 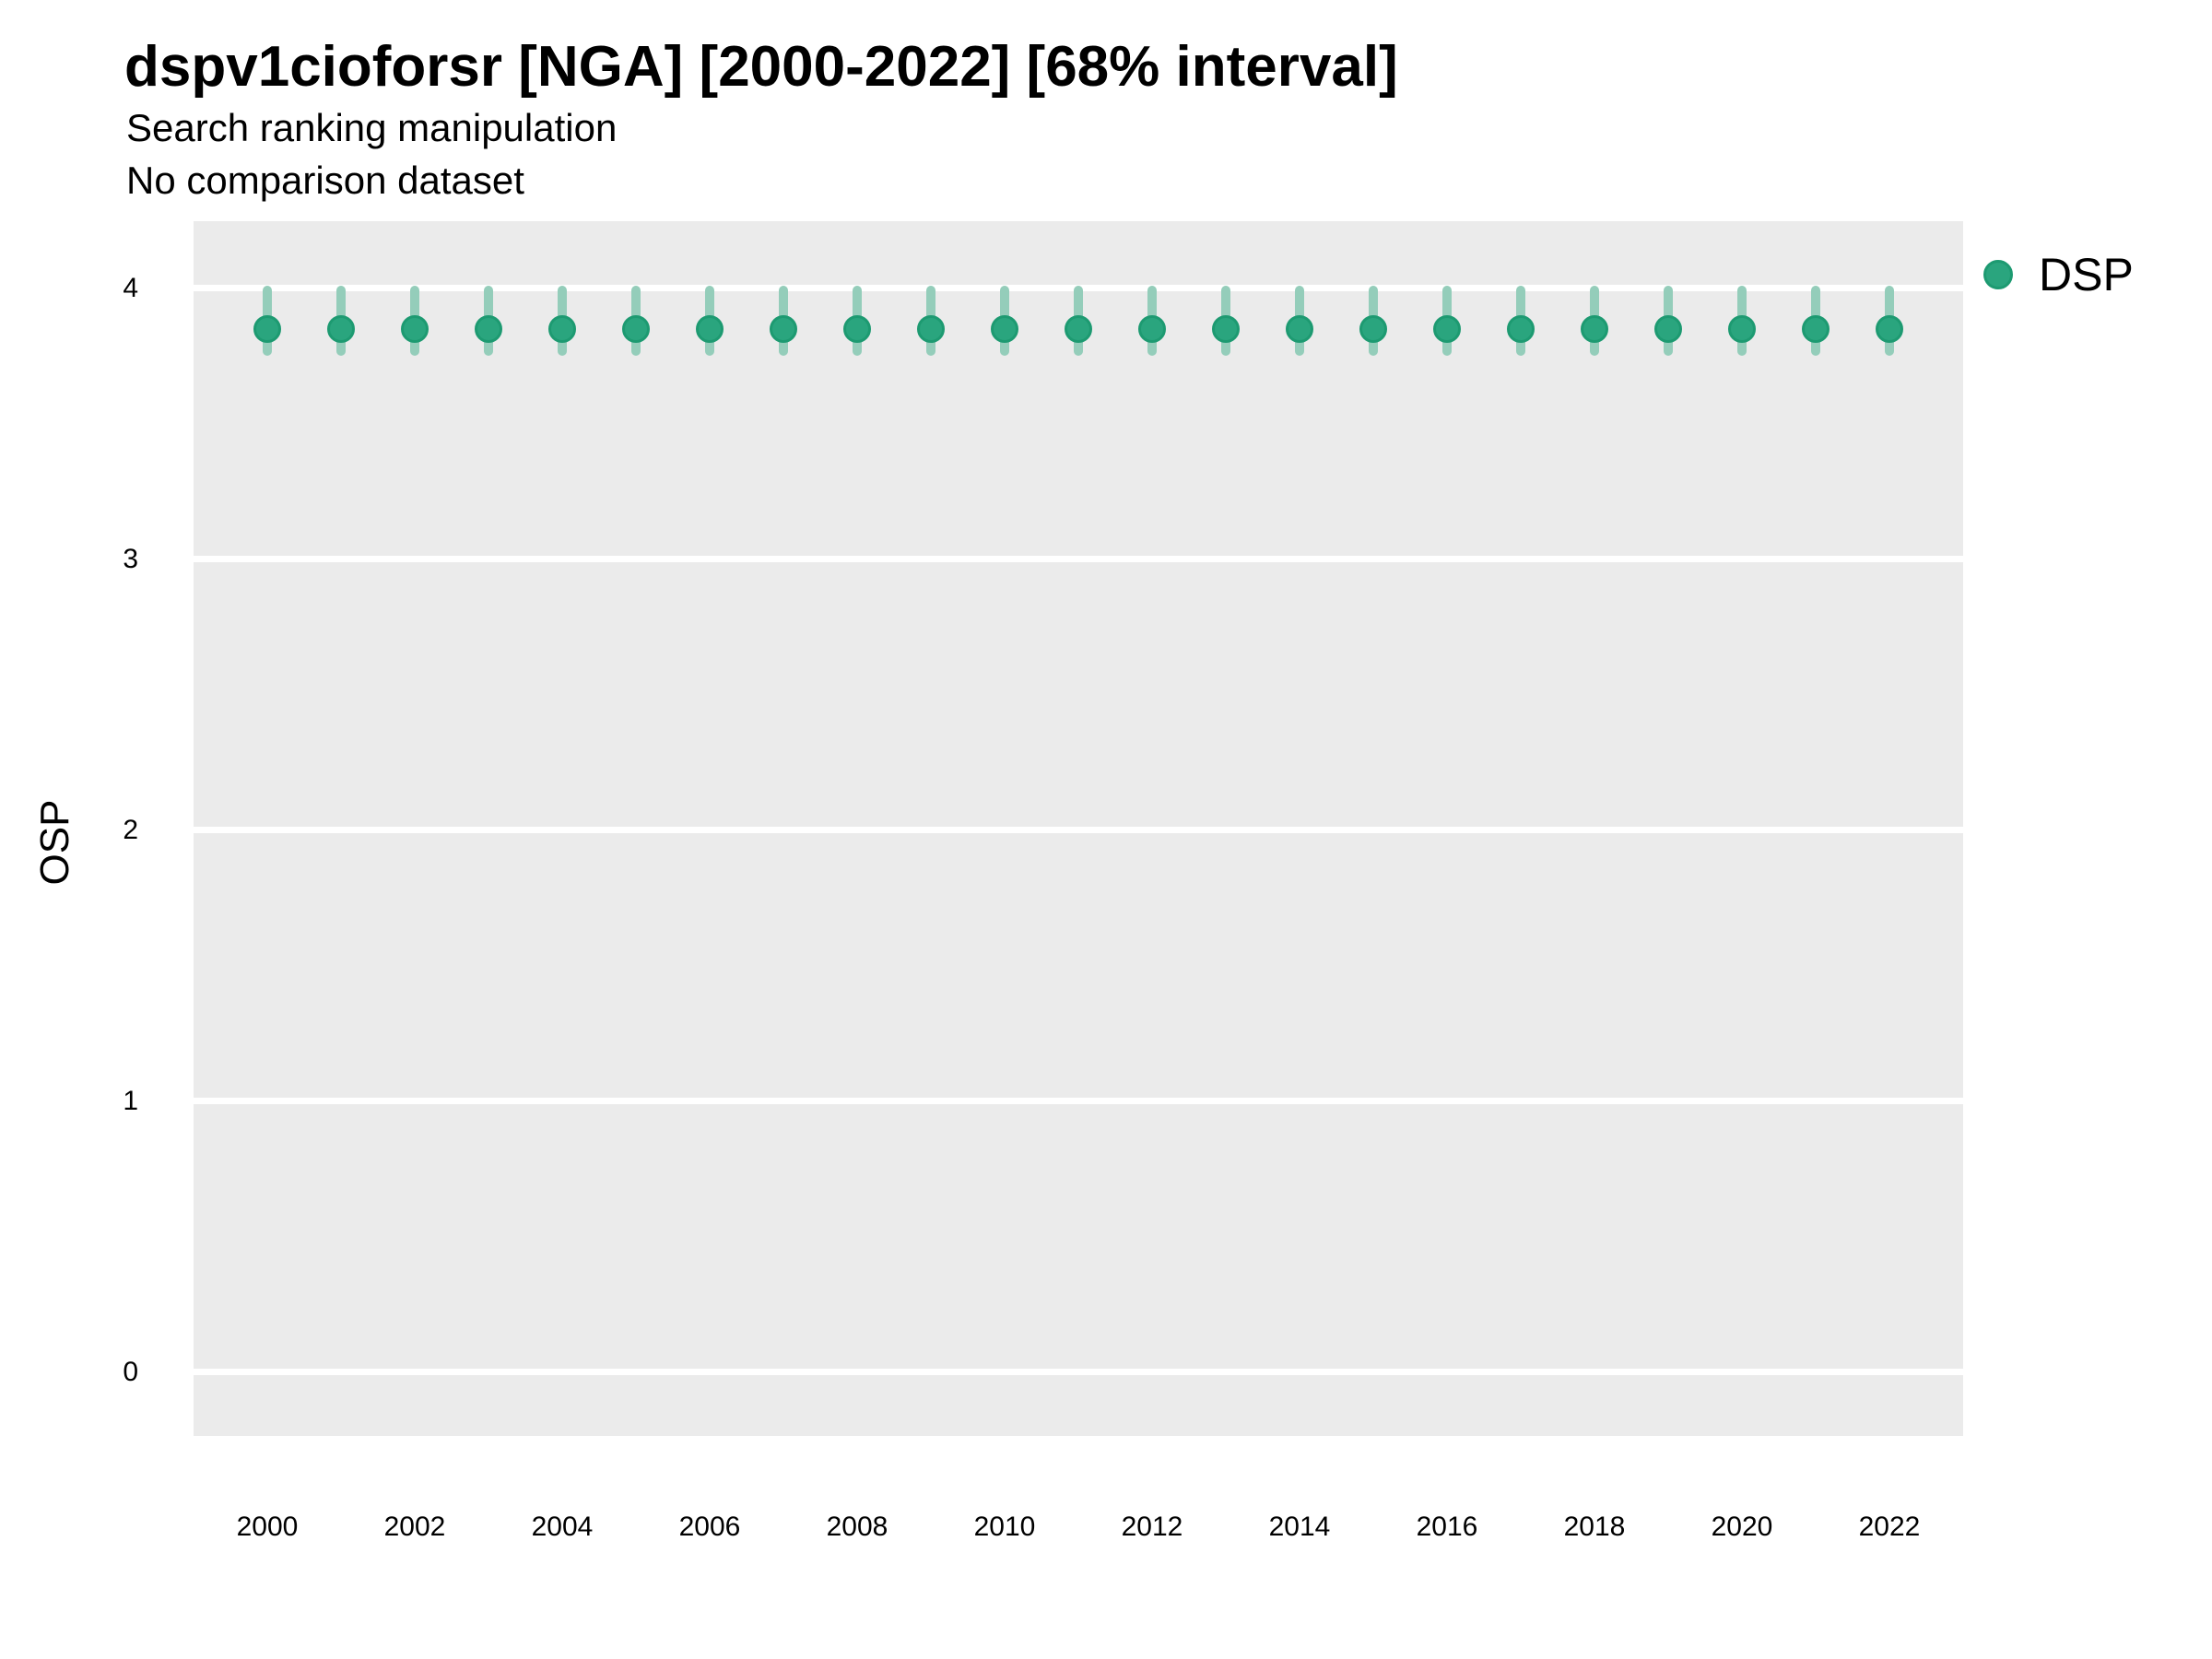 What do you see at coordinates (1152, 329) in the screenshot?
I see `data-point-2012` at bounding box center [1152, 329].